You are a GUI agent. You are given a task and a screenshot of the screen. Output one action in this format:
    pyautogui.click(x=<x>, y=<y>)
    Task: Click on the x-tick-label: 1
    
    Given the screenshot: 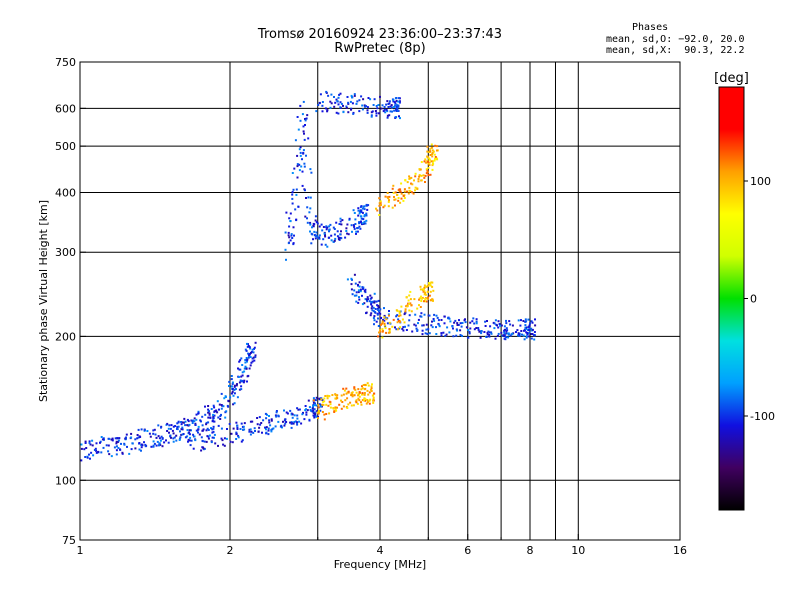 What is the action you would take?
    pyautogui.click(x=80, y=550)
    